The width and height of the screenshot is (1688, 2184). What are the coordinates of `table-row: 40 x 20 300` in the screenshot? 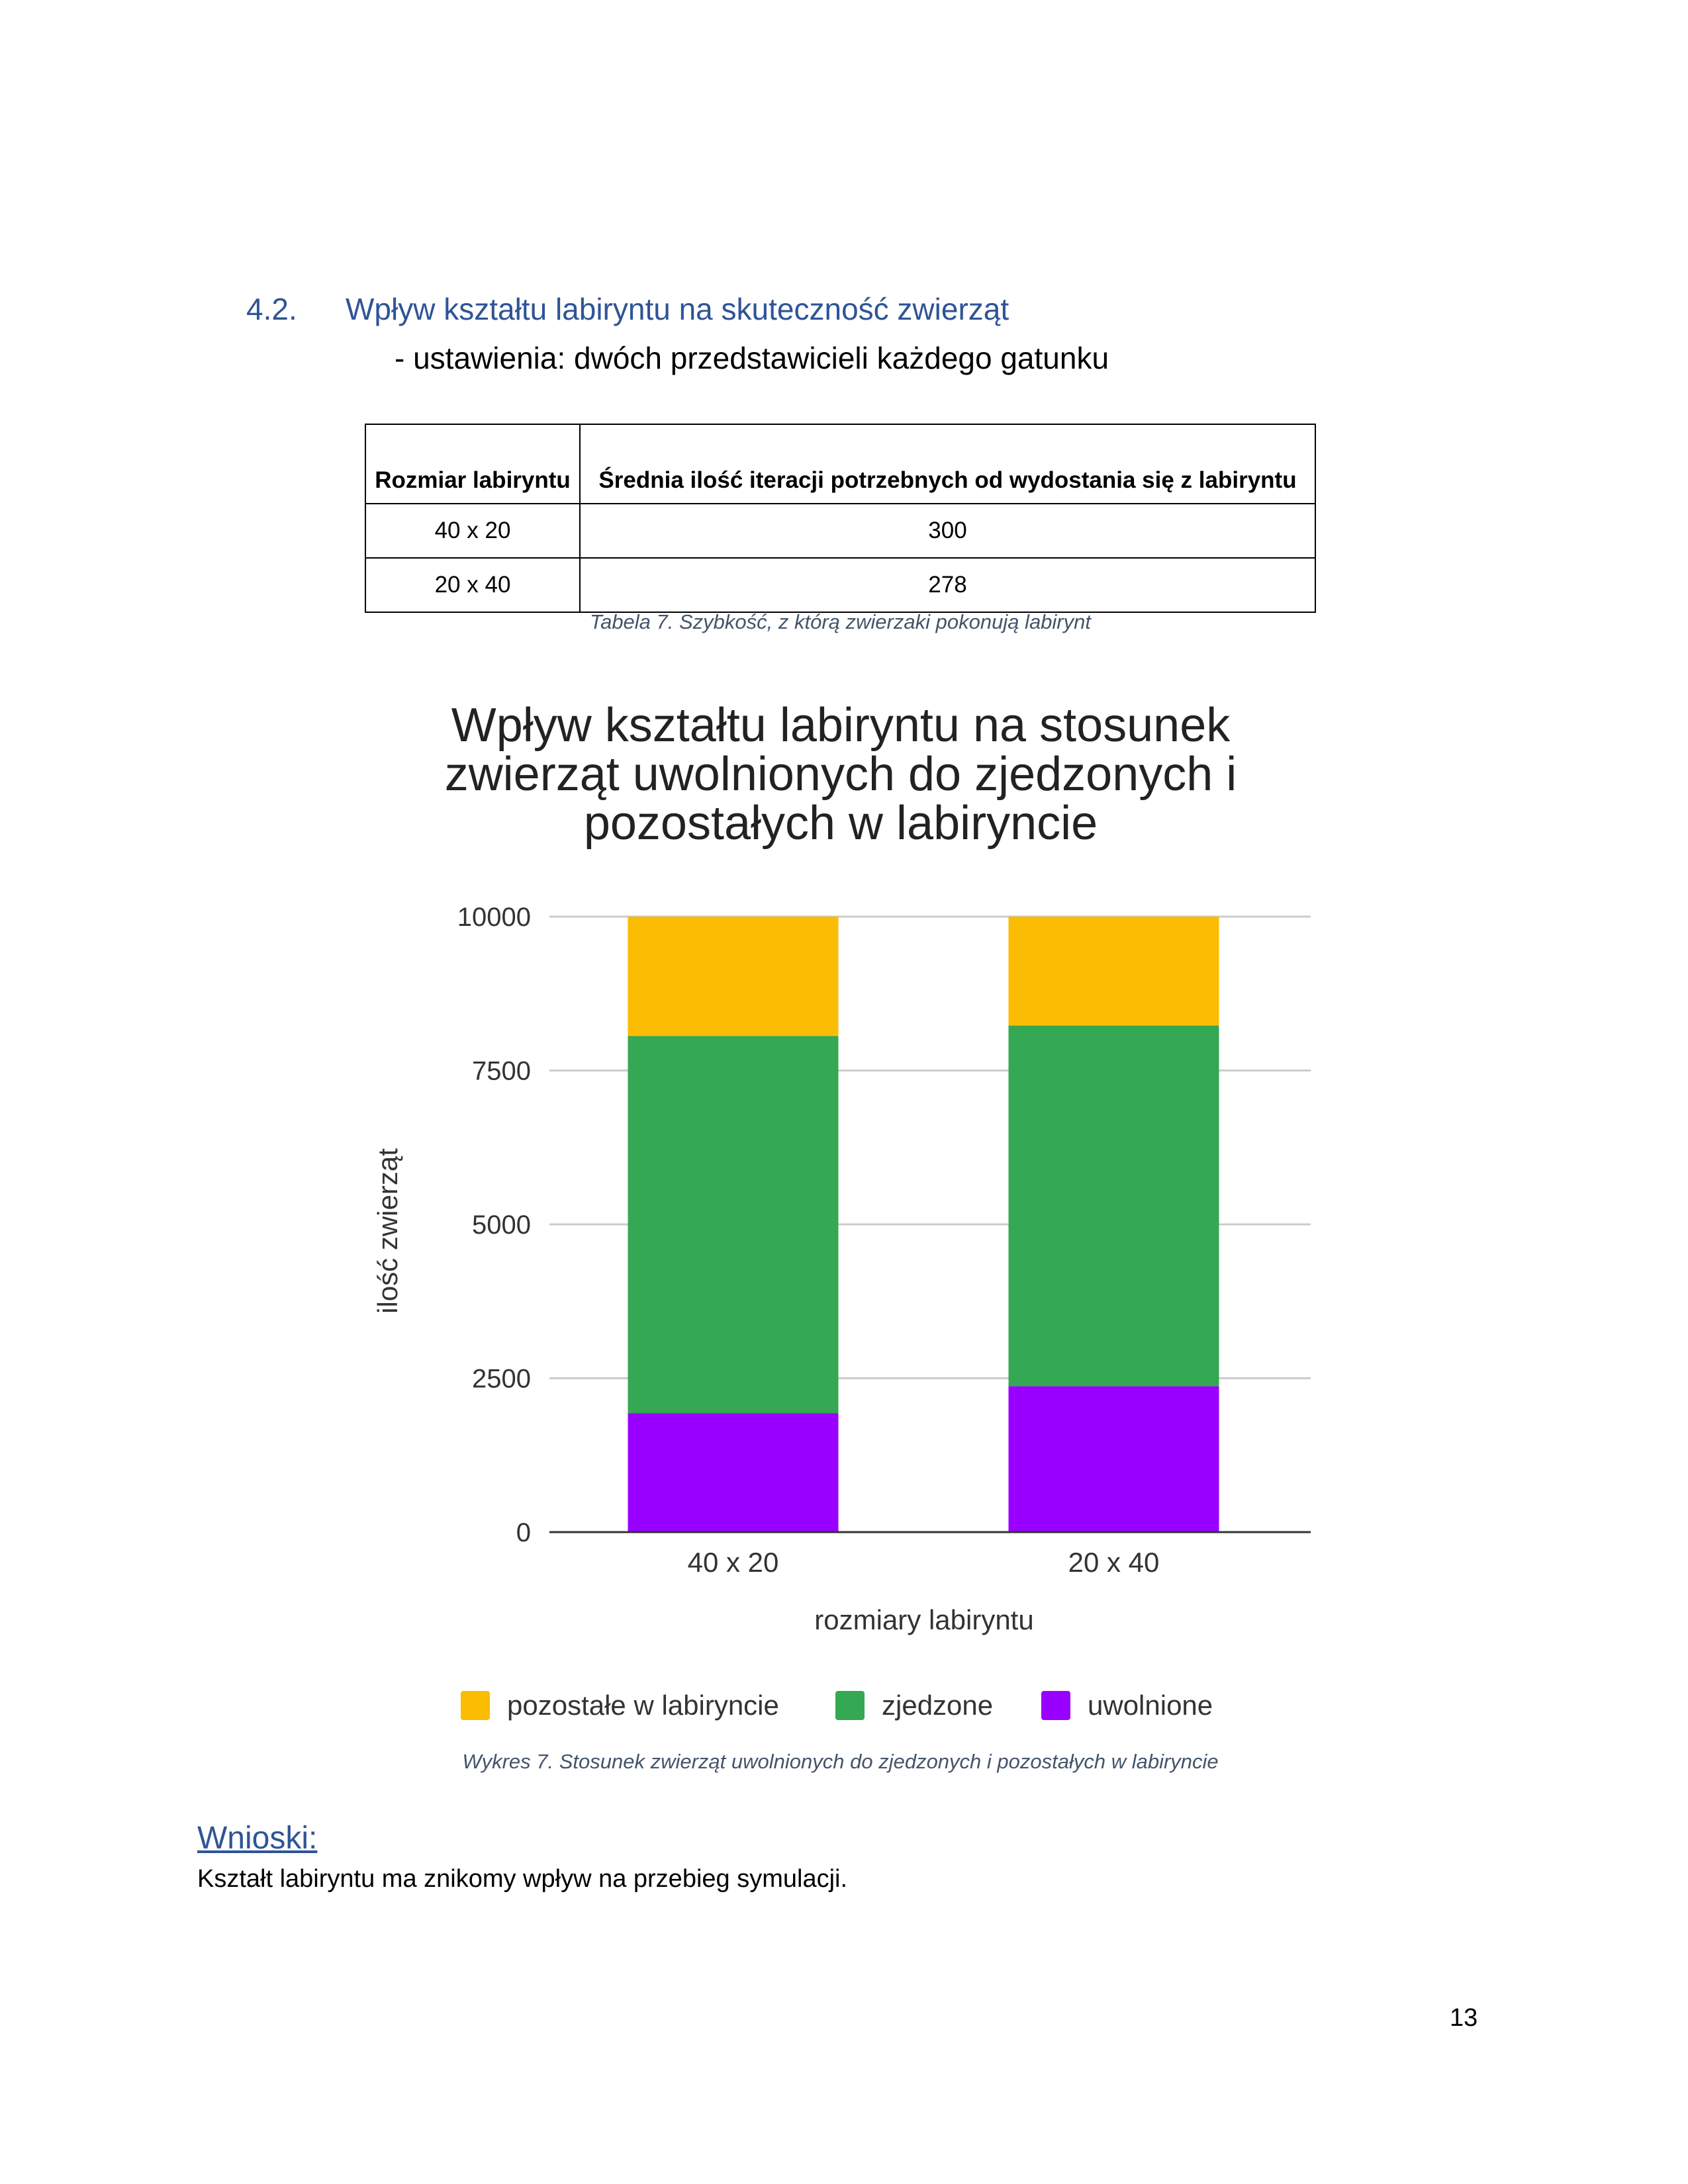 It's located at (840, 531).